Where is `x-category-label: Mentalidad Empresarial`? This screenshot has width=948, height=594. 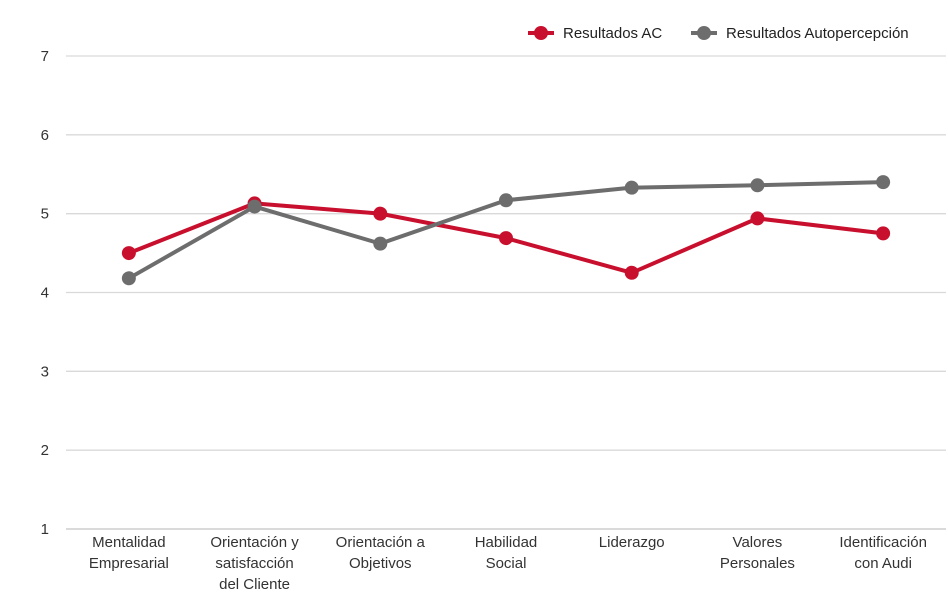
x-category-label: Mentalidad Empresarial is located at coordinates (129, 553).